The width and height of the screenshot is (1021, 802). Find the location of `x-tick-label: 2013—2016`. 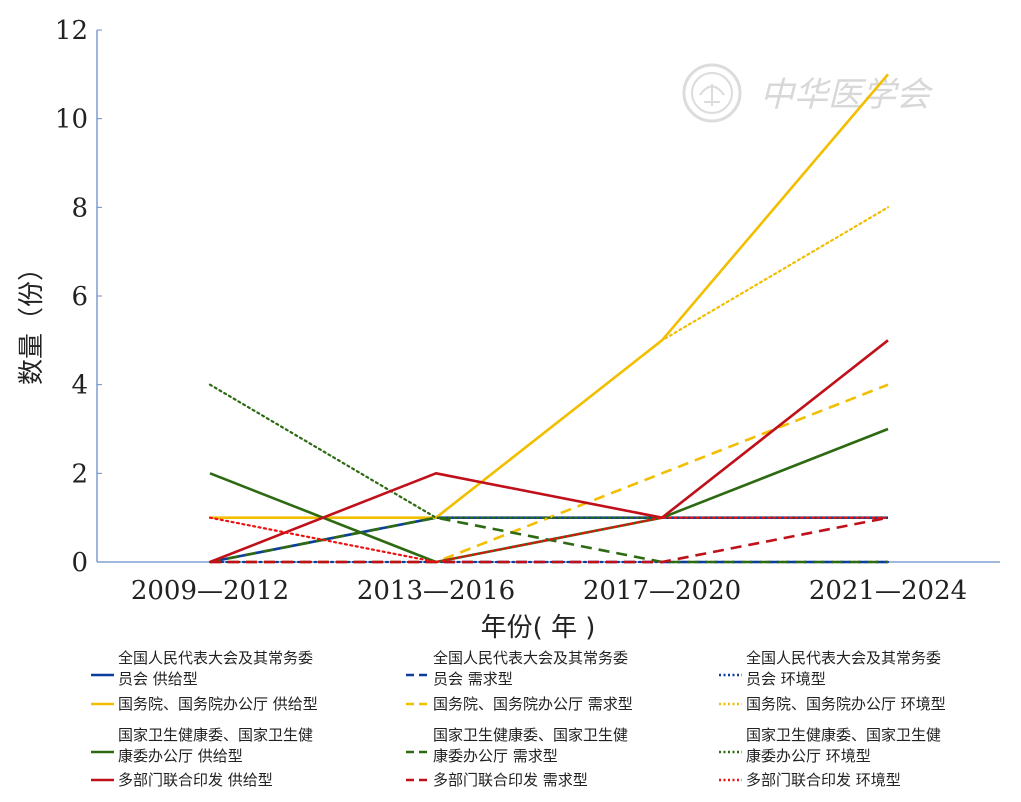

x-tick-label: 2013—2016 is located at coordinates (436, 591).